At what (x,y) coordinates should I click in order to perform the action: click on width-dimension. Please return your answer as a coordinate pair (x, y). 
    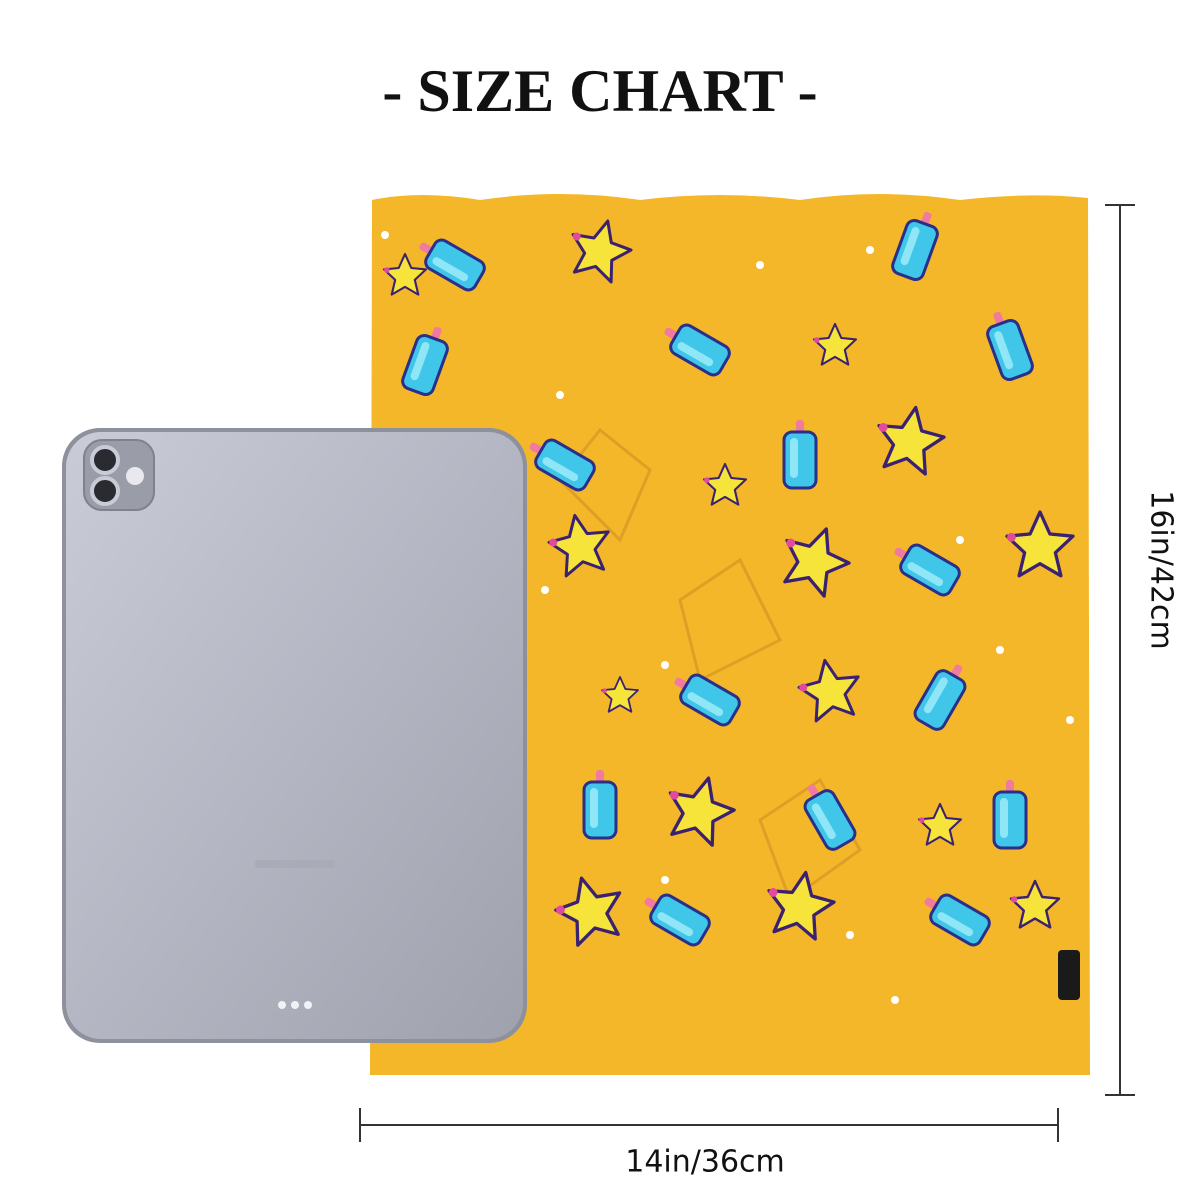
    Looking at the image, I should click on (709, 1125).